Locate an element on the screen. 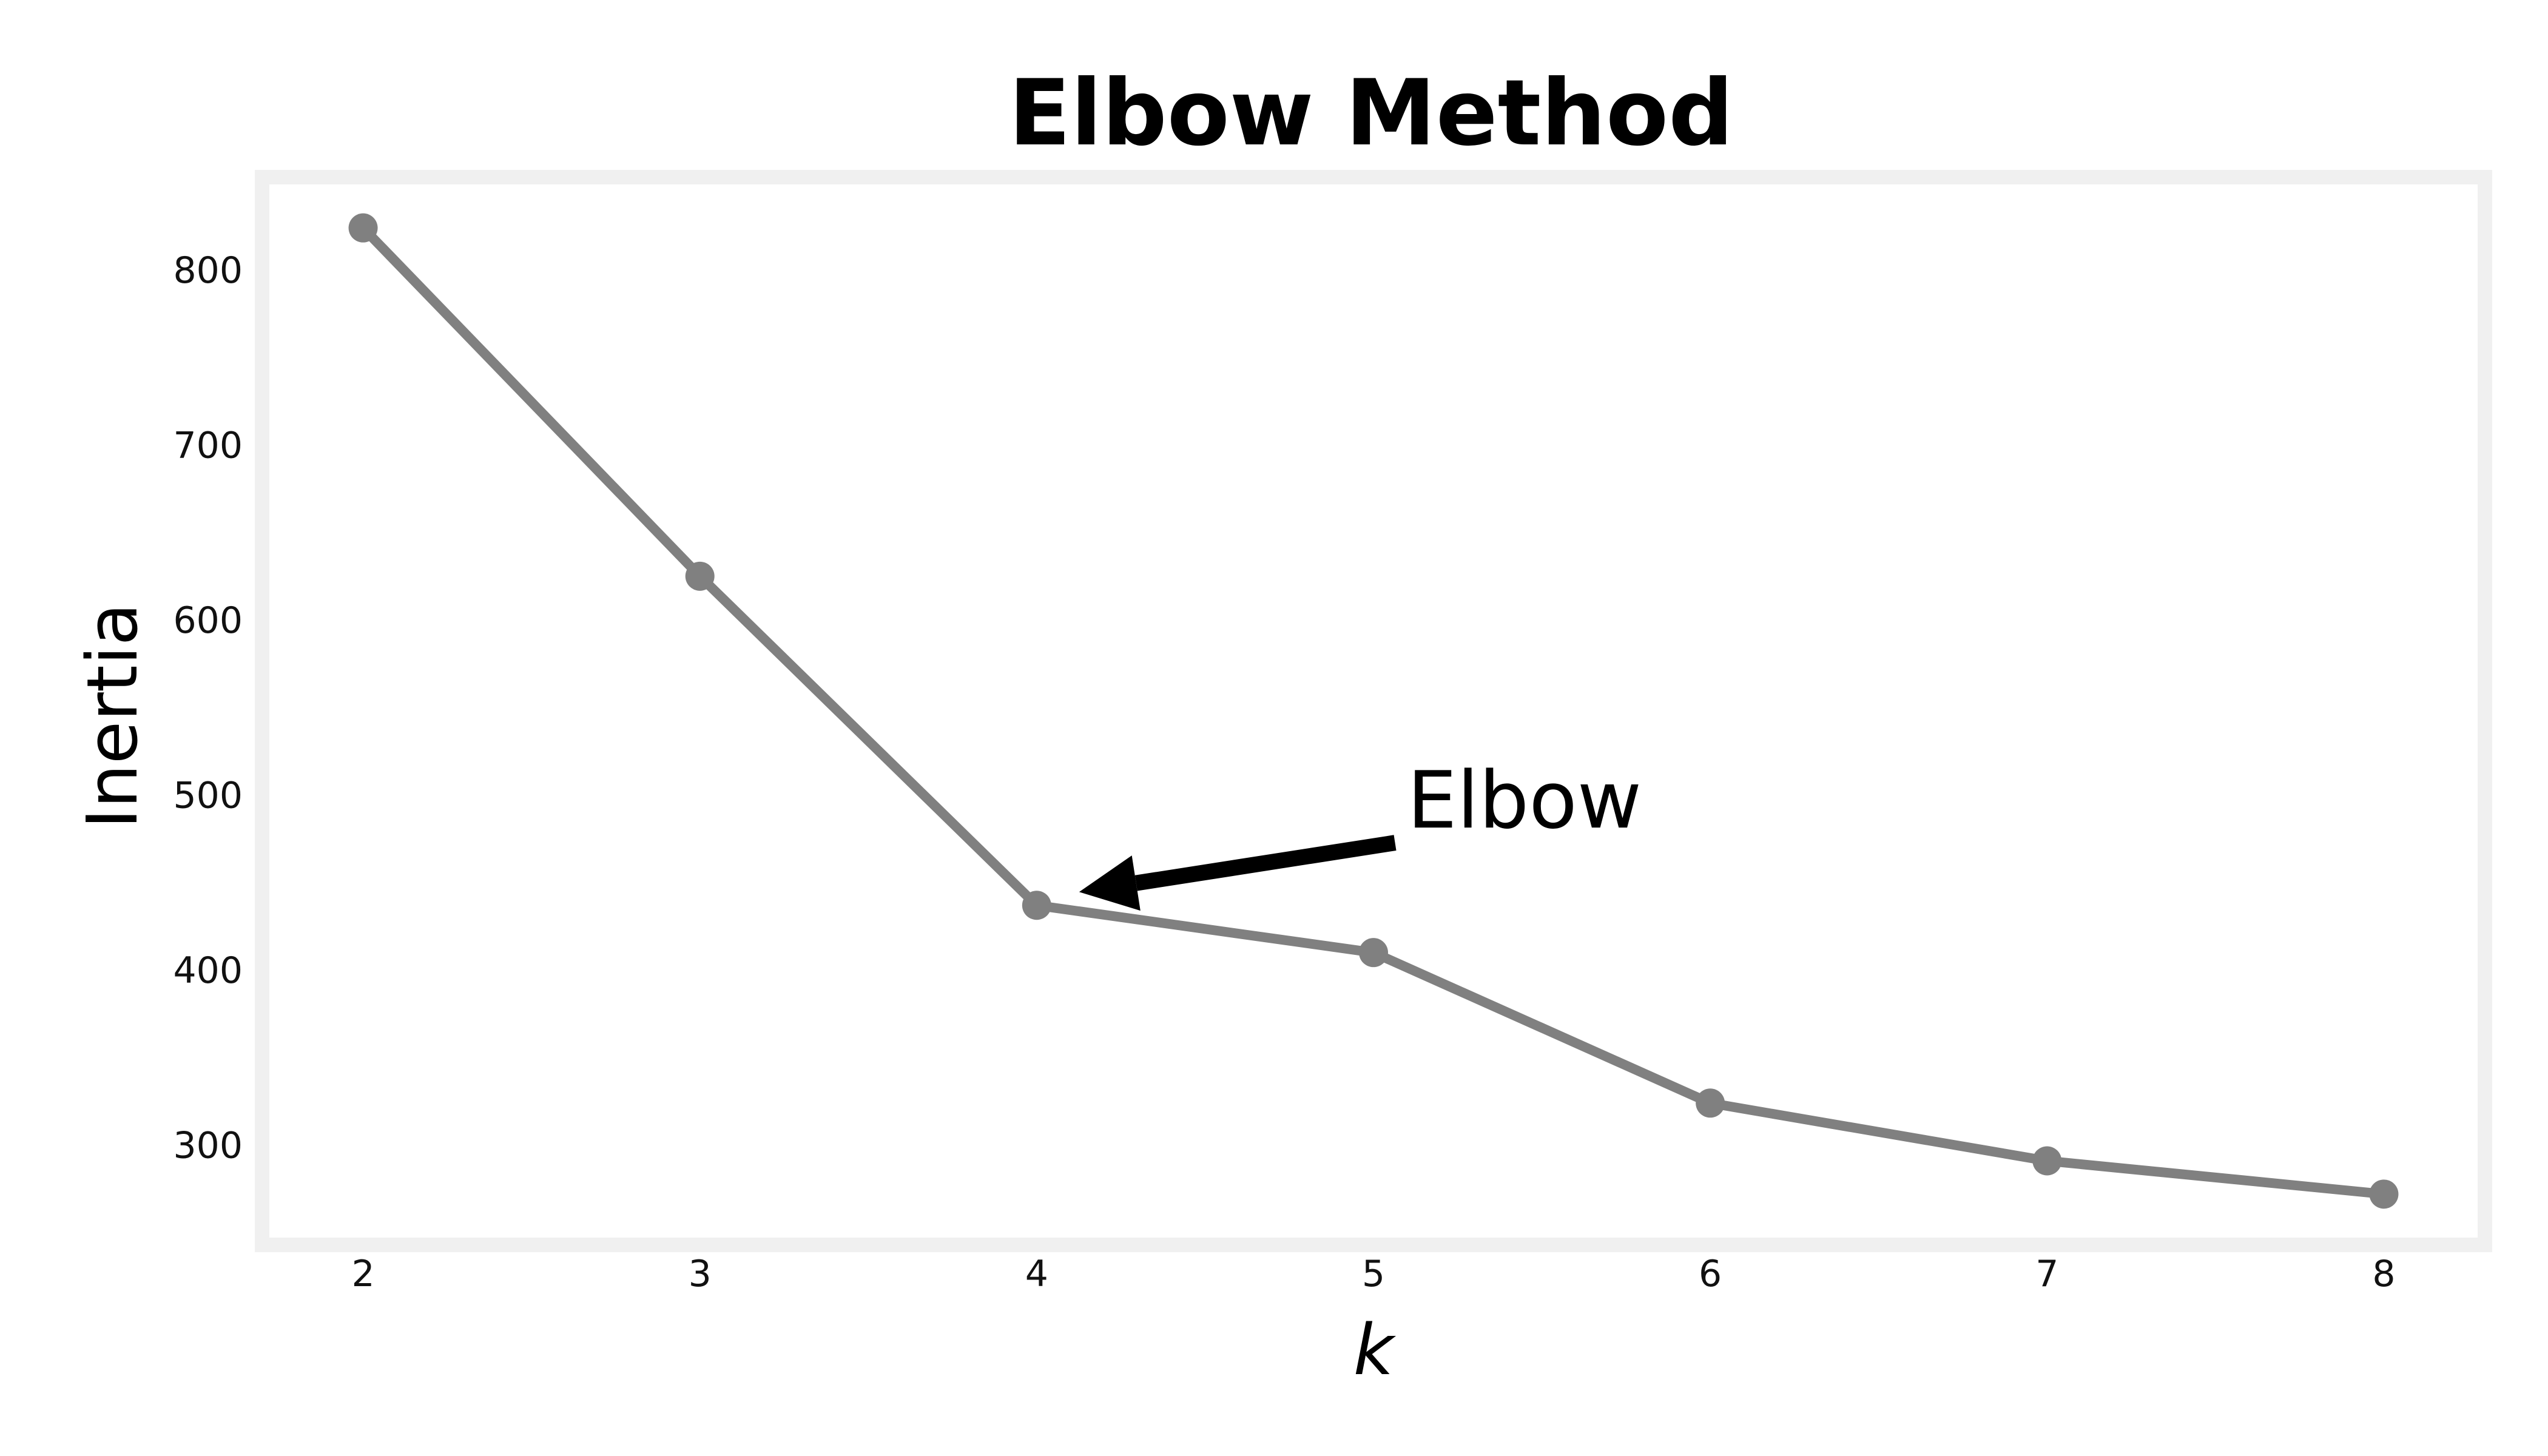 This screenshot has height=1456, width=2548. y-tick-label: 500 is located at coordinates (208, 795).